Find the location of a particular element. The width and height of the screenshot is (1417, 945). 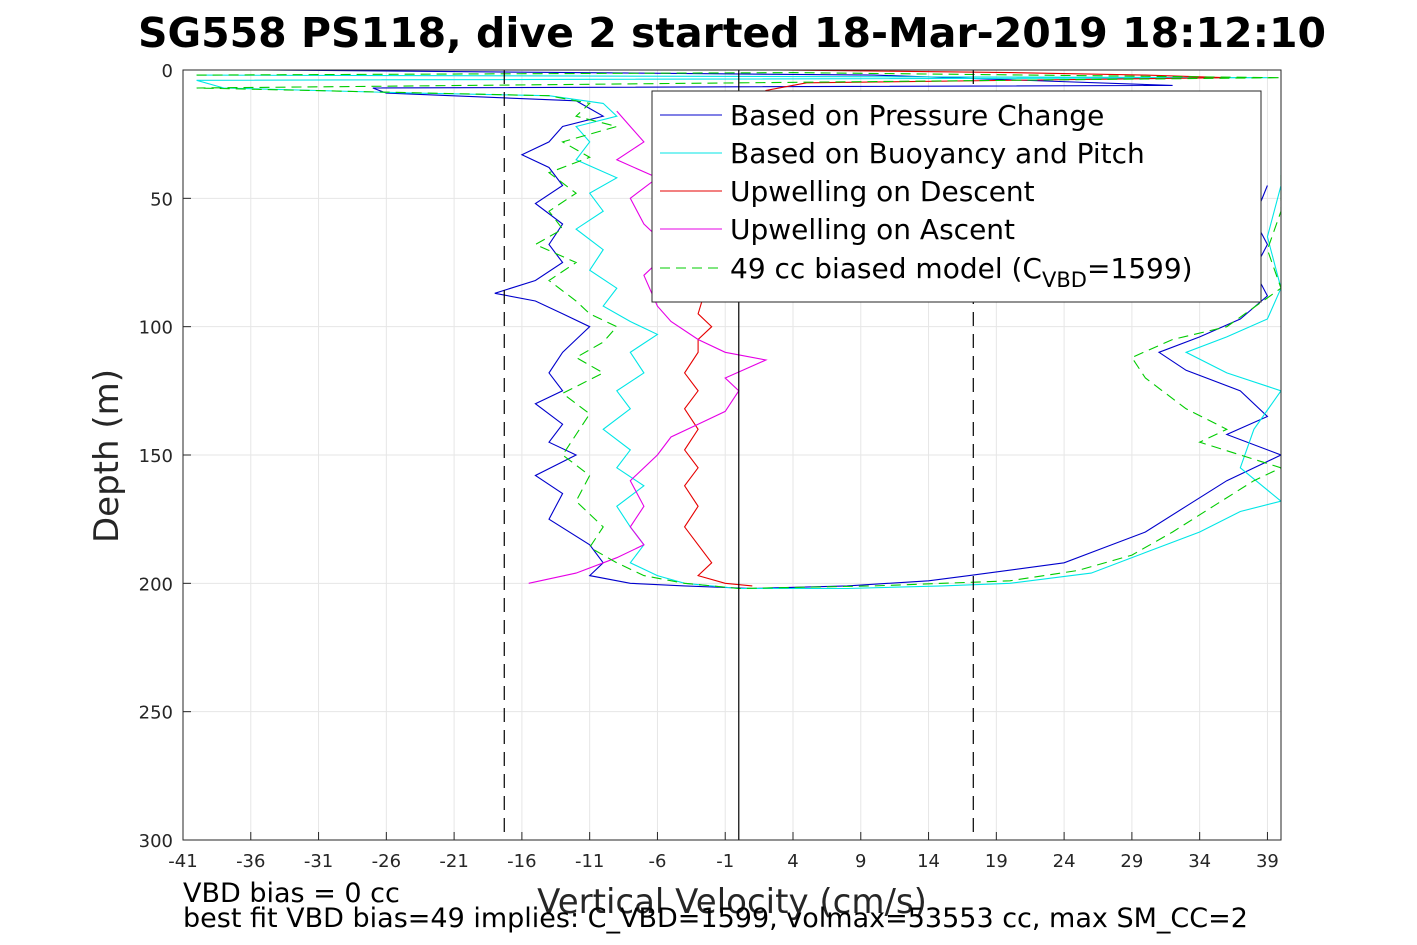

y-tick-label: 50 is located at coordinates (161, 199).